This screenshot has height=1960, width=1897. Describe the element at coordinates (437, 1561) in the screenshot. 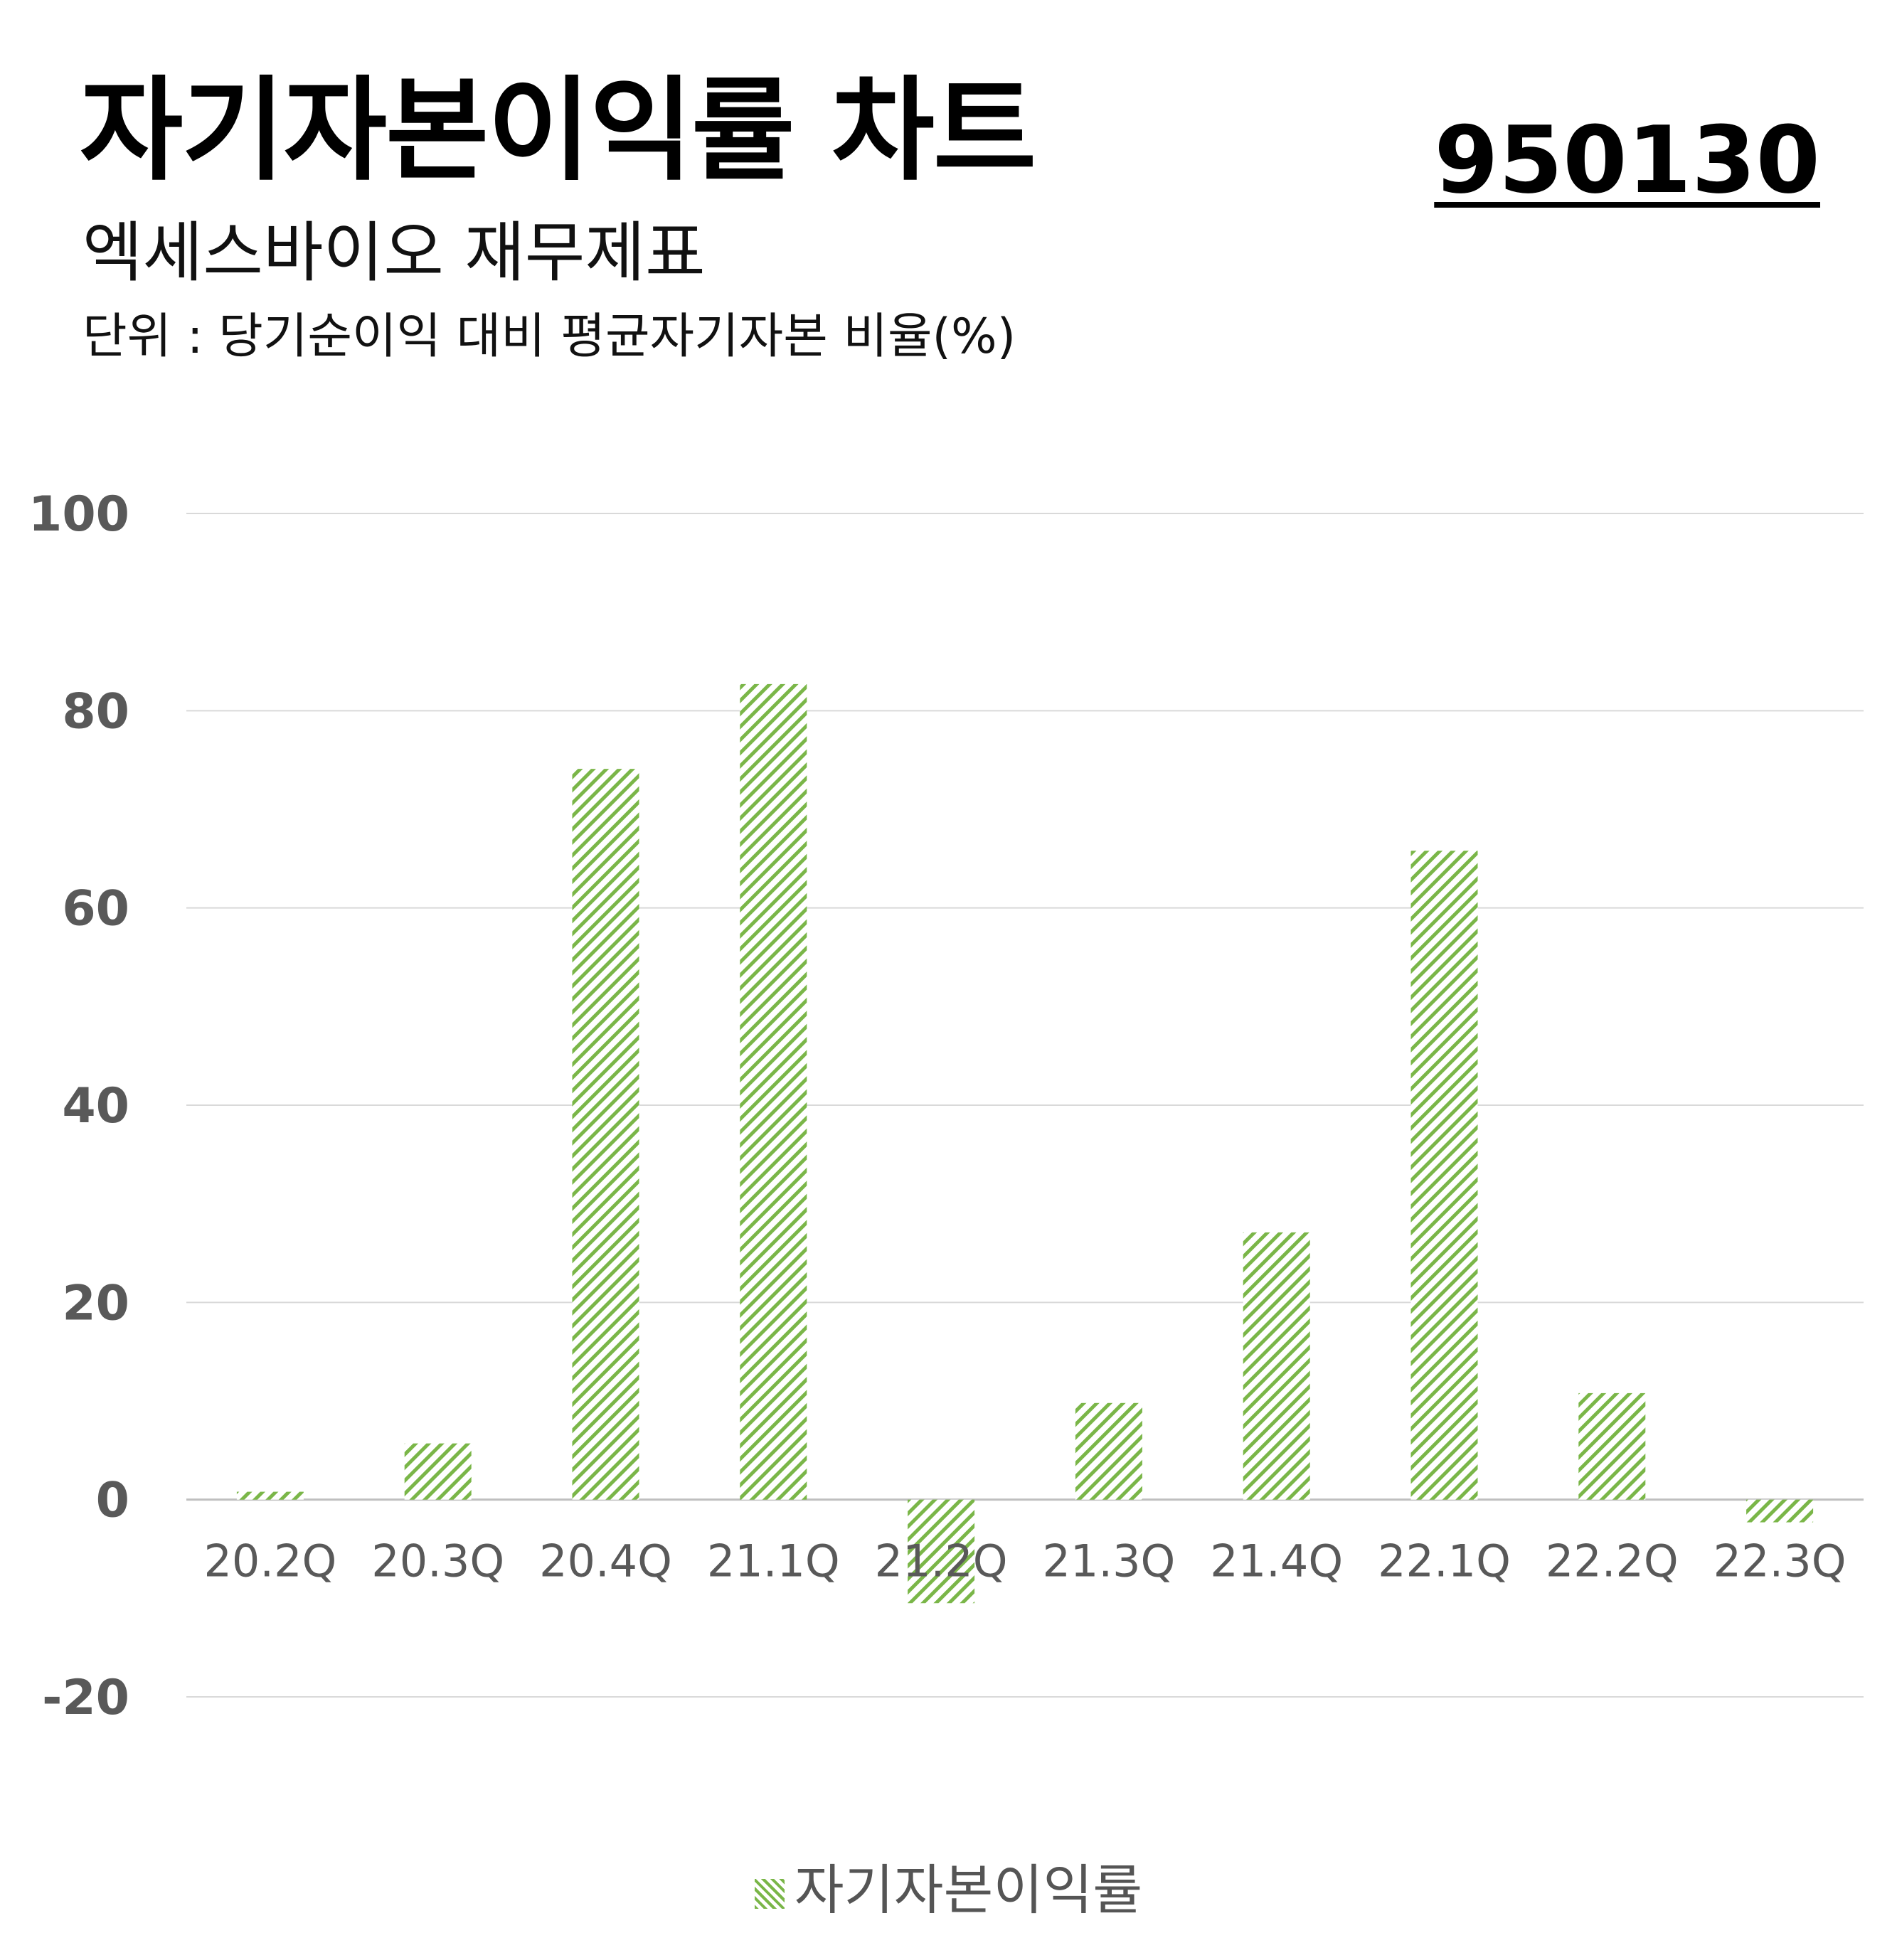

I see `x-category-label: 20.3Q` at that location.